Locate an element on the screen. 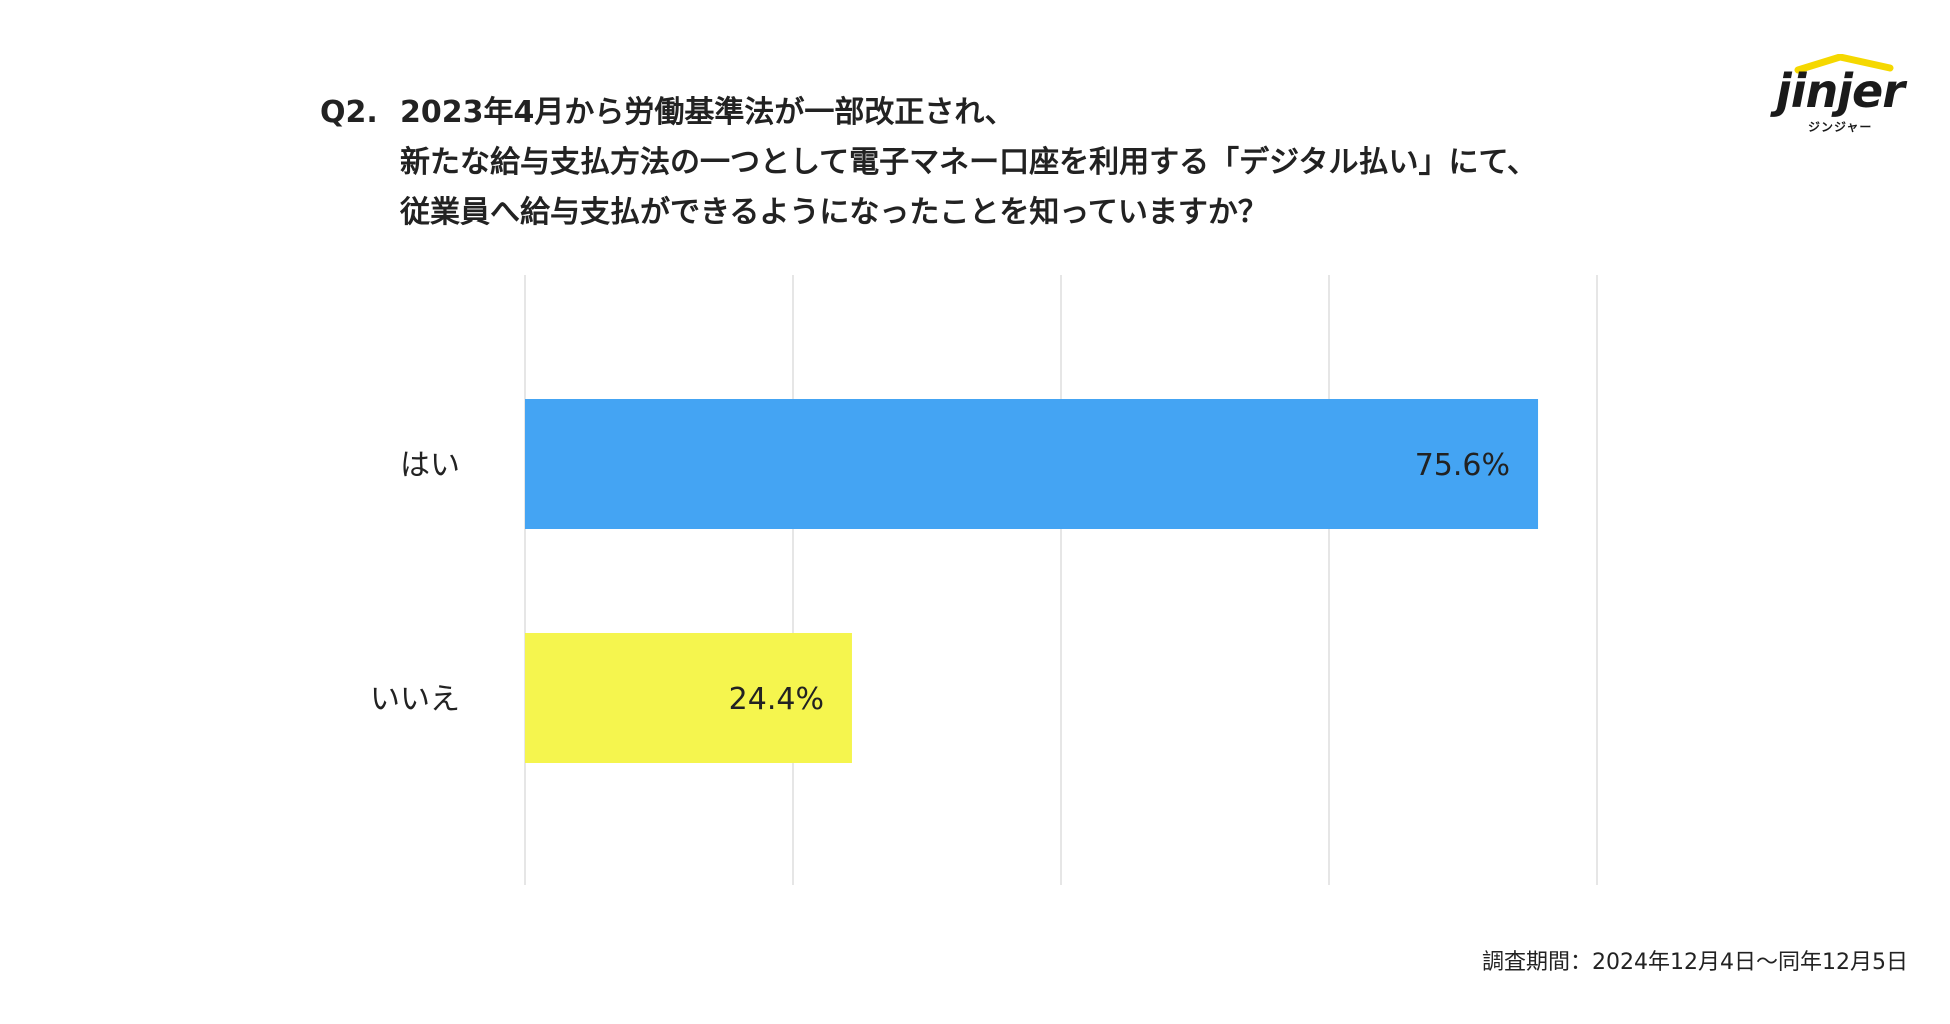 The height and width of the screenshot is (1024, 1950). question-number: Q2. is located at coordinates (349, 112).